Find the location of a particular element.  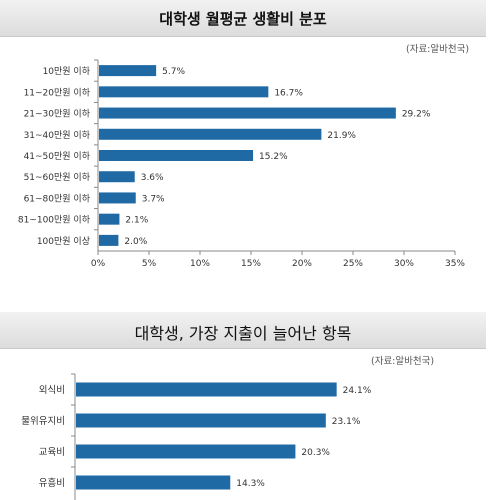

chart2-value-label: 23.1% is located at coordinates (346, 422).